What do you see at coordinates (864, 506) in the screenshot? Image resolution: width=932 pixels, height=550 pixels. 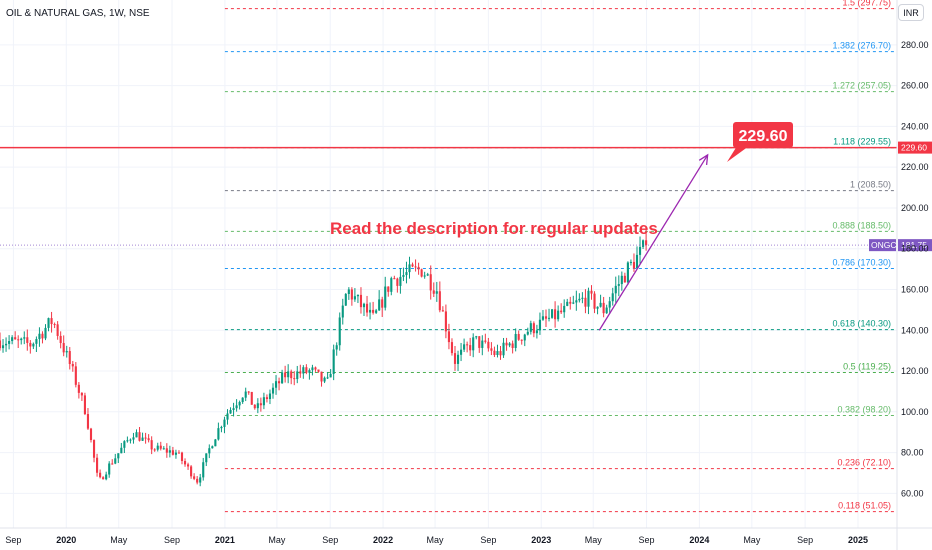 I see `fib-level-label: 0.118 (51.05)` at bounding box center [864, 506].